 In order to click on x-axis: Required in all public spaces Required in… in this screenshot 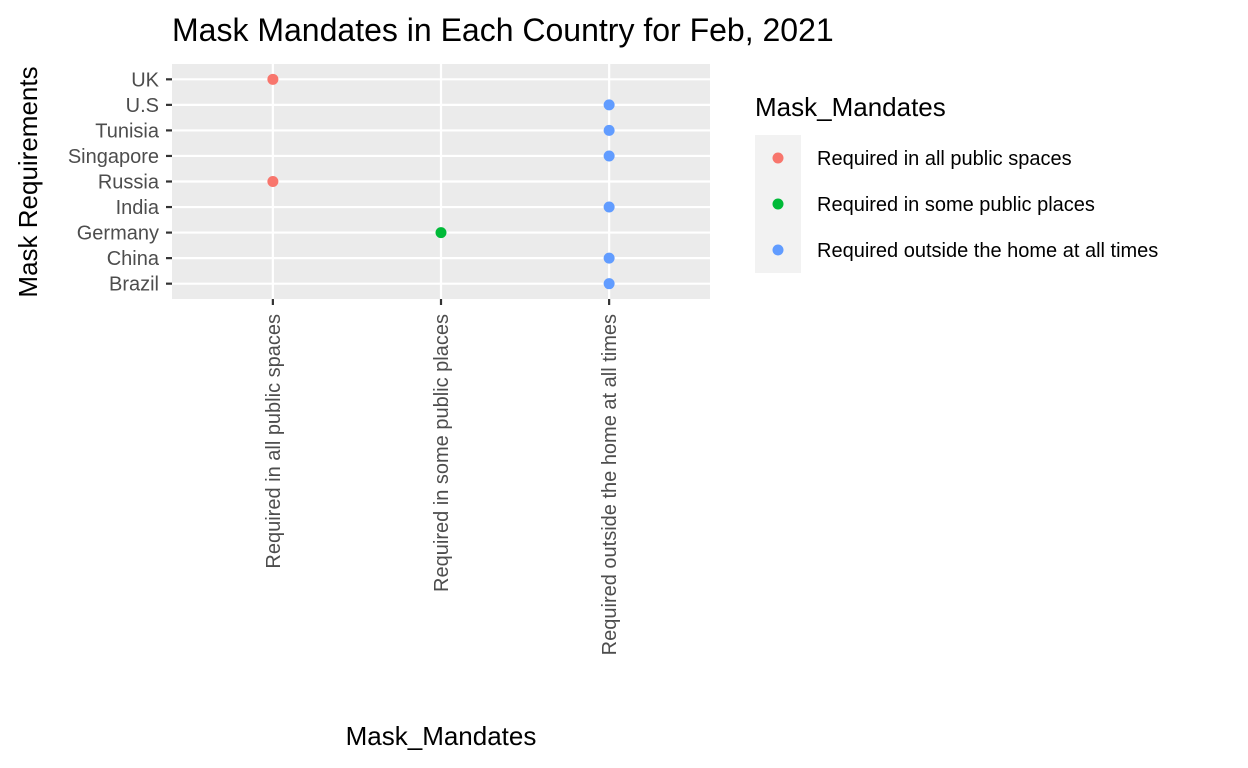, I will do `click(442, 477)`.